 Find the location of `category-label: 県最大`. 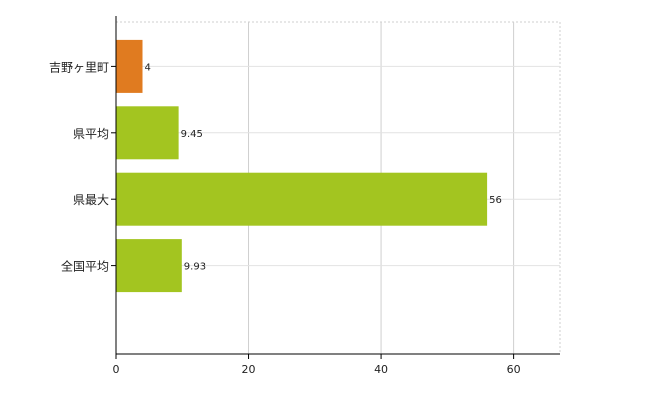

category-label: 県最大 is located at coordinates (91, 200).